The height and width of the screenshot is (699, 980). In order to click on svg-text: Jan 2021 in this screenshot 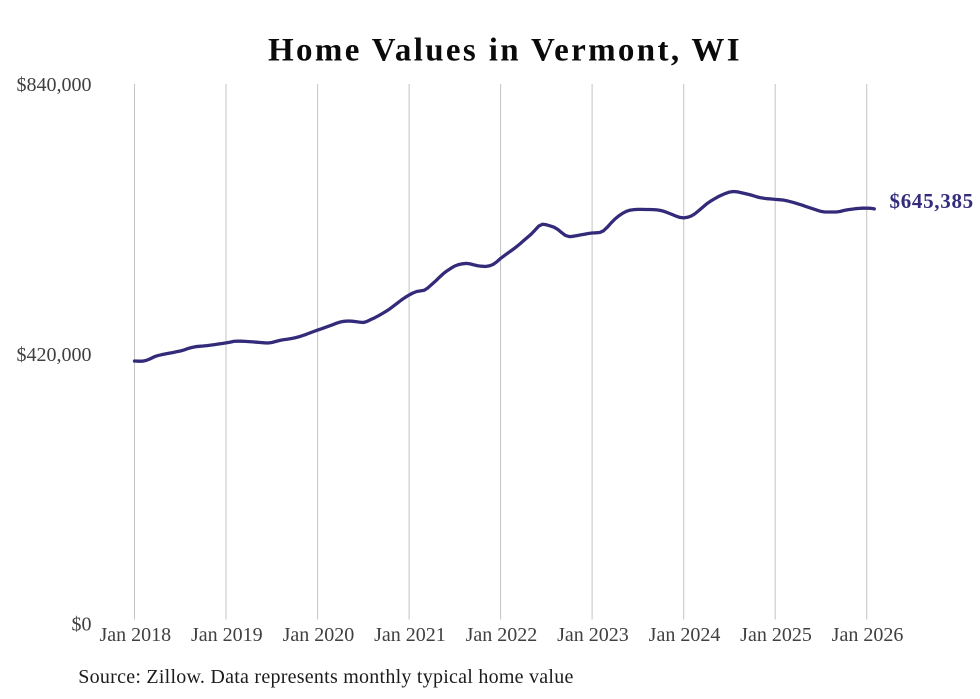, I will do `click(410, 635)`.